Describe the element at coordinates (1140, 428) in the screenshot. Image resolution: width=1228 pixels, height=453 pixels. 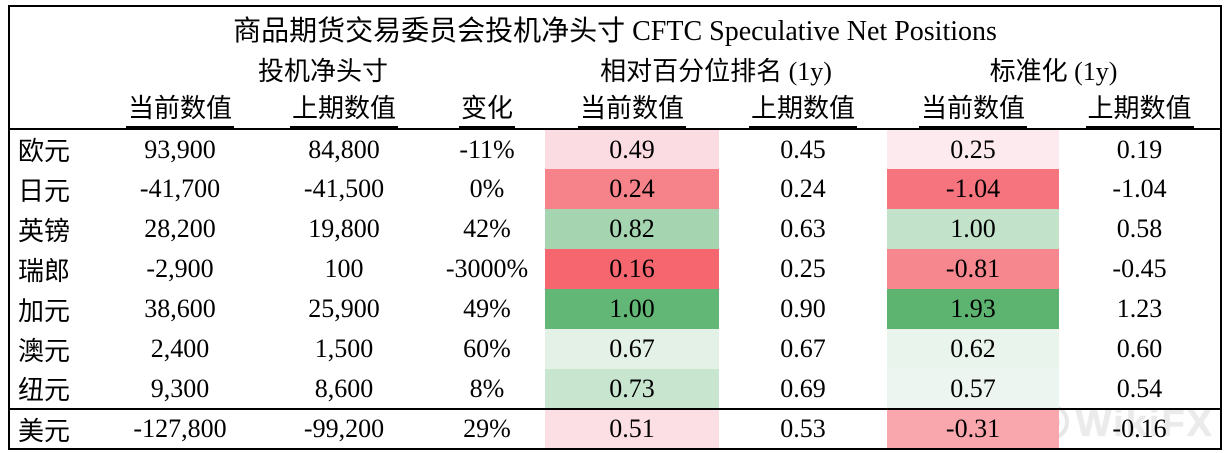
I see `std-previous-cell: -0.16` at that location.